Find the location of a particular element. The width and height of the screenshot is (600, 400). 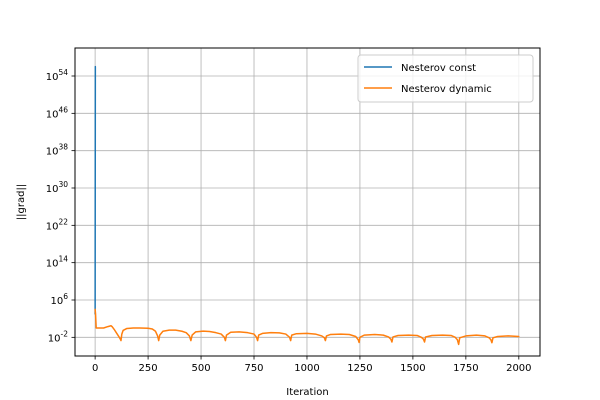

x-tick-label: 500 is located at coordinates (201, 368).